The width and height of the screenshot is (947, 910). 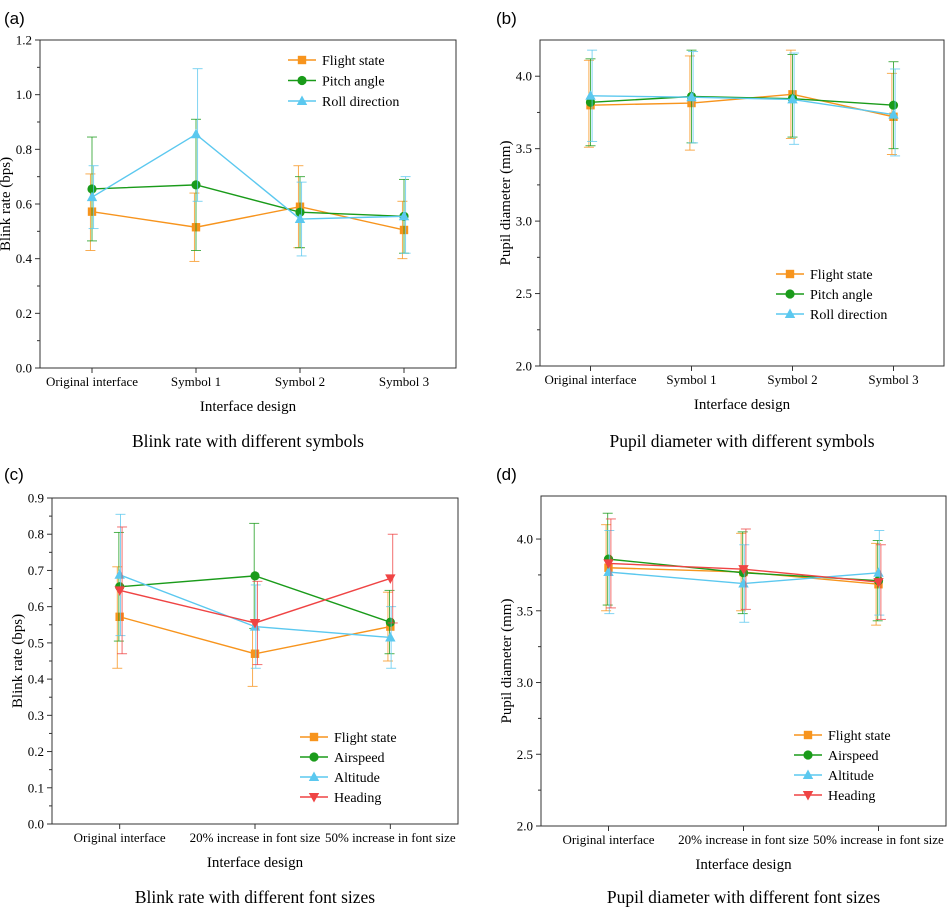 I want to click on chart-caption: Pupil diameter with different font sizes, so click(x=743, y=897).